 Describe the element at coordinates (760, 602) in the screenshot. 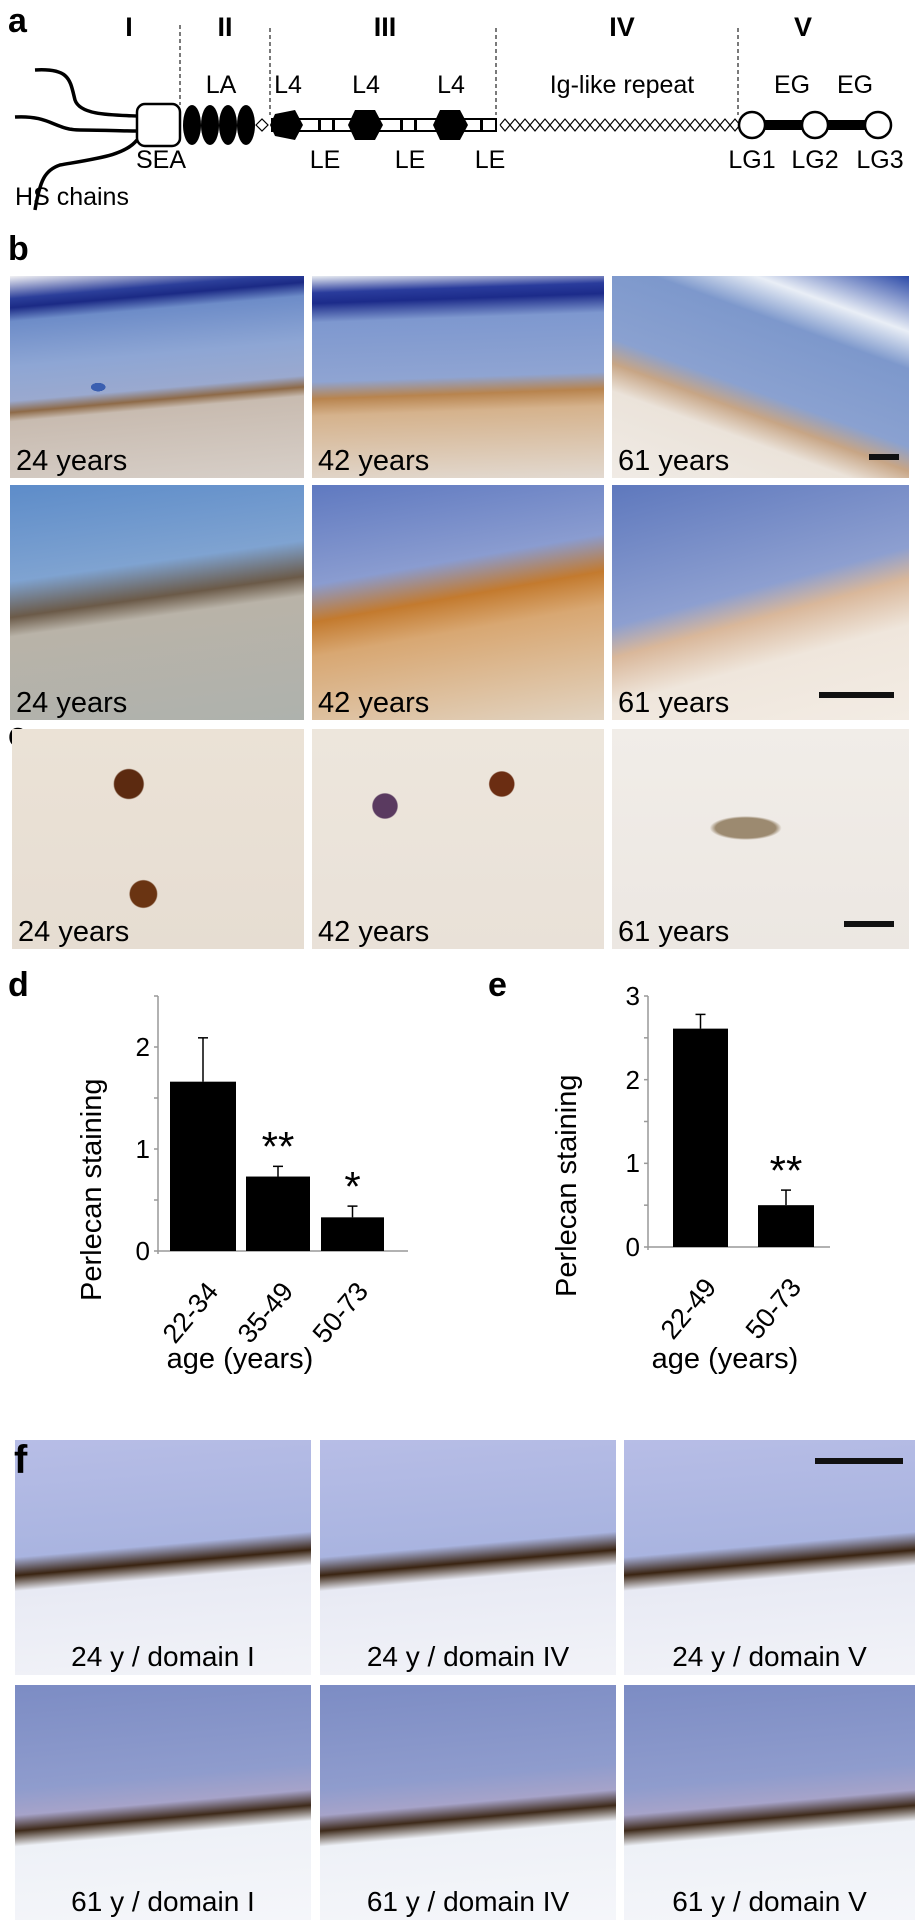

I see `micrograph-b-61y-zoom: 61 years` at that location.